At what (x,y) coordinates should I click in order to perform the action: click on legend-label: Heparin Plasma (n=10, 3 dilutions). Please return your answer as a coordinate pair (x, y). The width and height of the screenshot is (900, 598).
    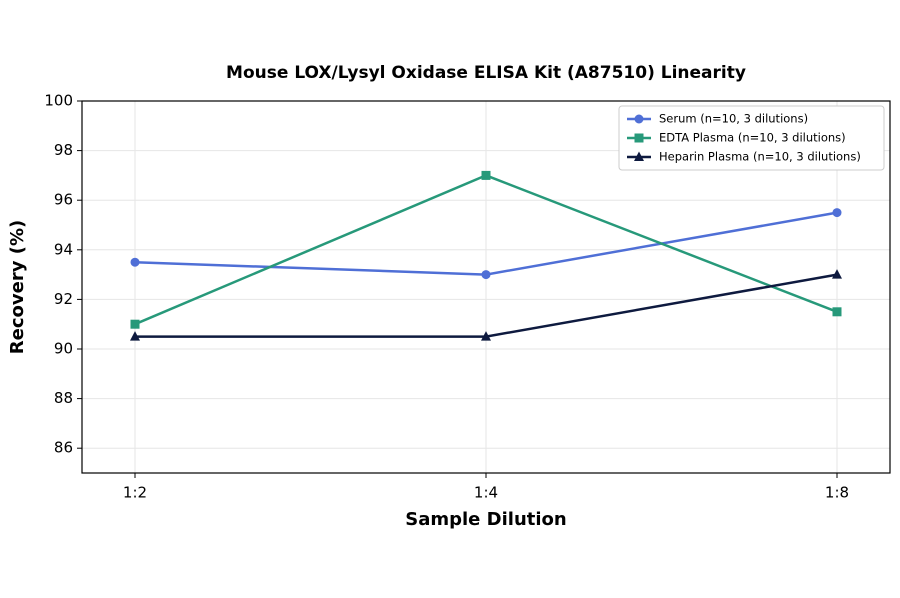
    Looking at the image, I should click on (760, 157).